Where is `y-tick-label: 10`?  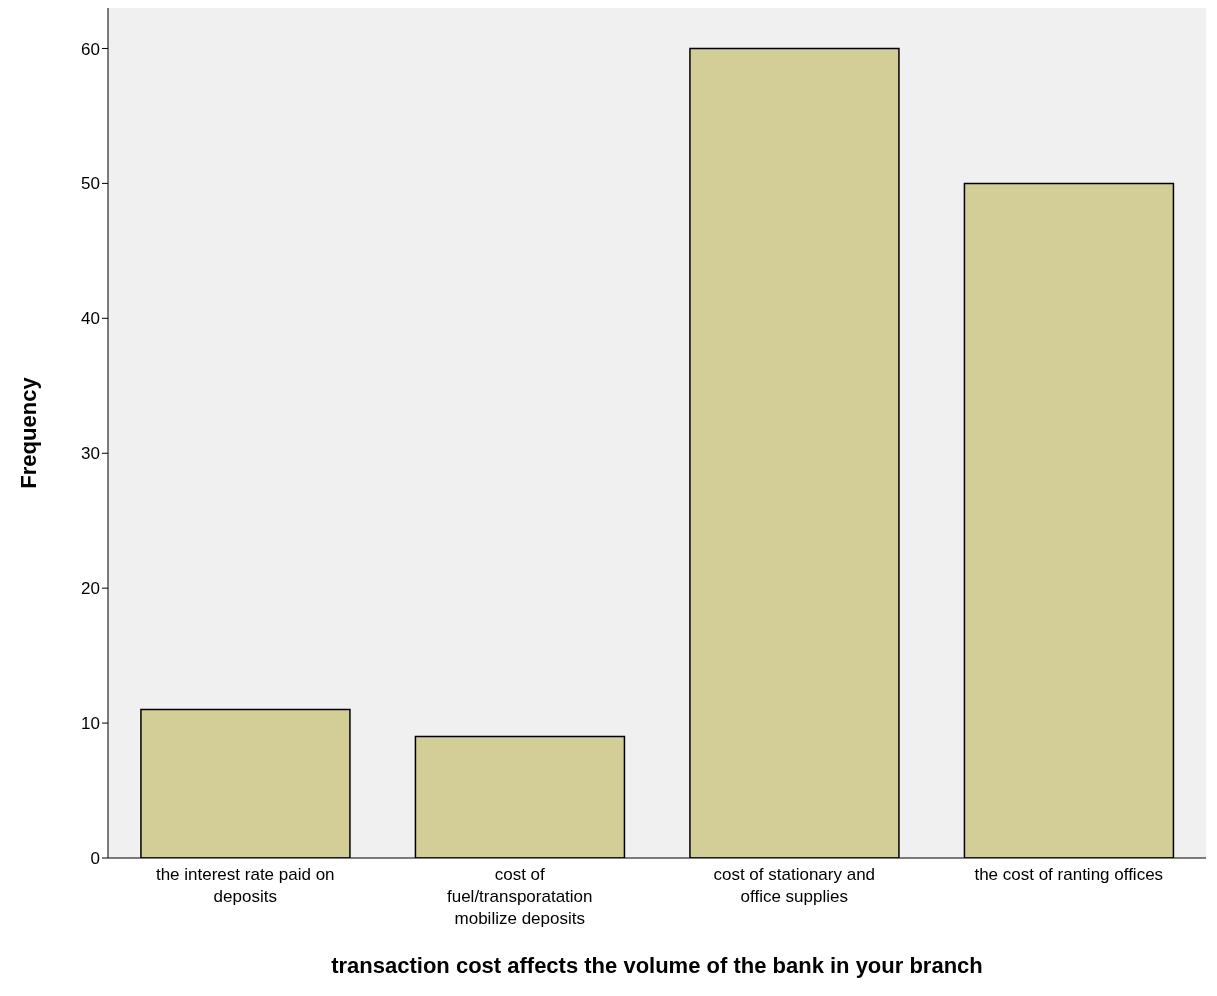
y-tick-label: 10 is located at coordinates (90, 724).